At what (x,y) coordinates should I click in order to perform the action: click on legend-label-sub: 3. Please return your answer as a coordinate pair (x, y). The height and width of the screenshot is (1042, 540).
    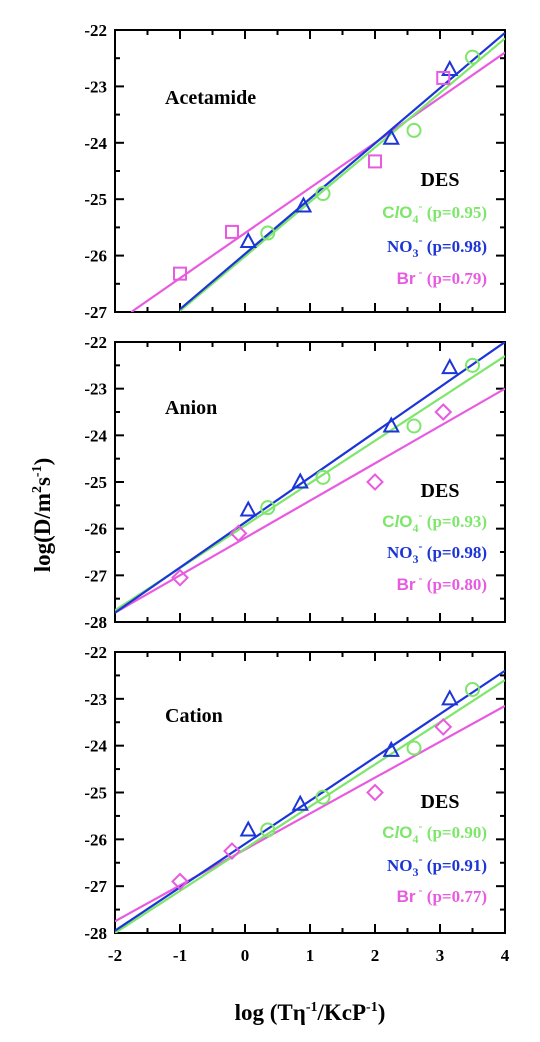
    Looking at the image, I should click on (416, 559).